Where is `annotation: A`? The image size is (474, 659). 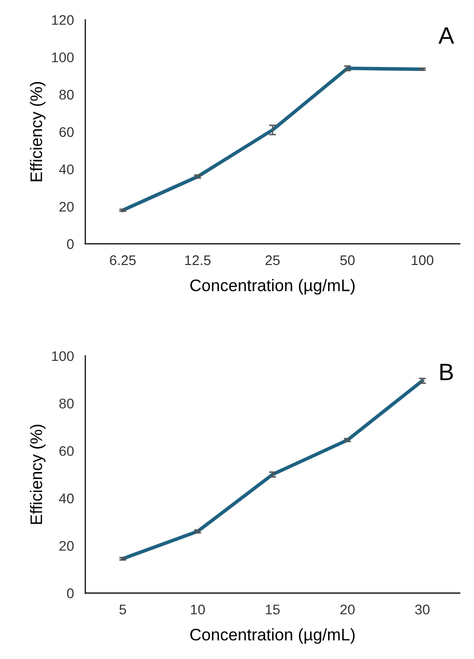 annotation: A is located at coordinates (446, 35).